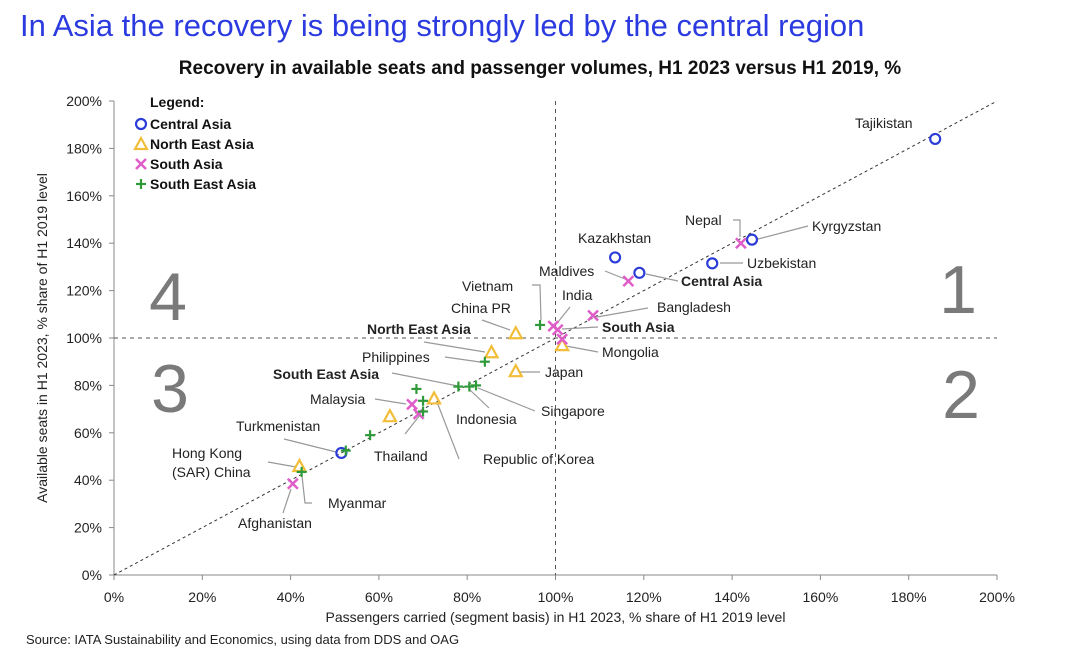 The height and width of the screenshot is (659, 1080). Describe the element at coordinates (170, 389) in the screenshot. I see `quadrant-number-3: 3` at that location.